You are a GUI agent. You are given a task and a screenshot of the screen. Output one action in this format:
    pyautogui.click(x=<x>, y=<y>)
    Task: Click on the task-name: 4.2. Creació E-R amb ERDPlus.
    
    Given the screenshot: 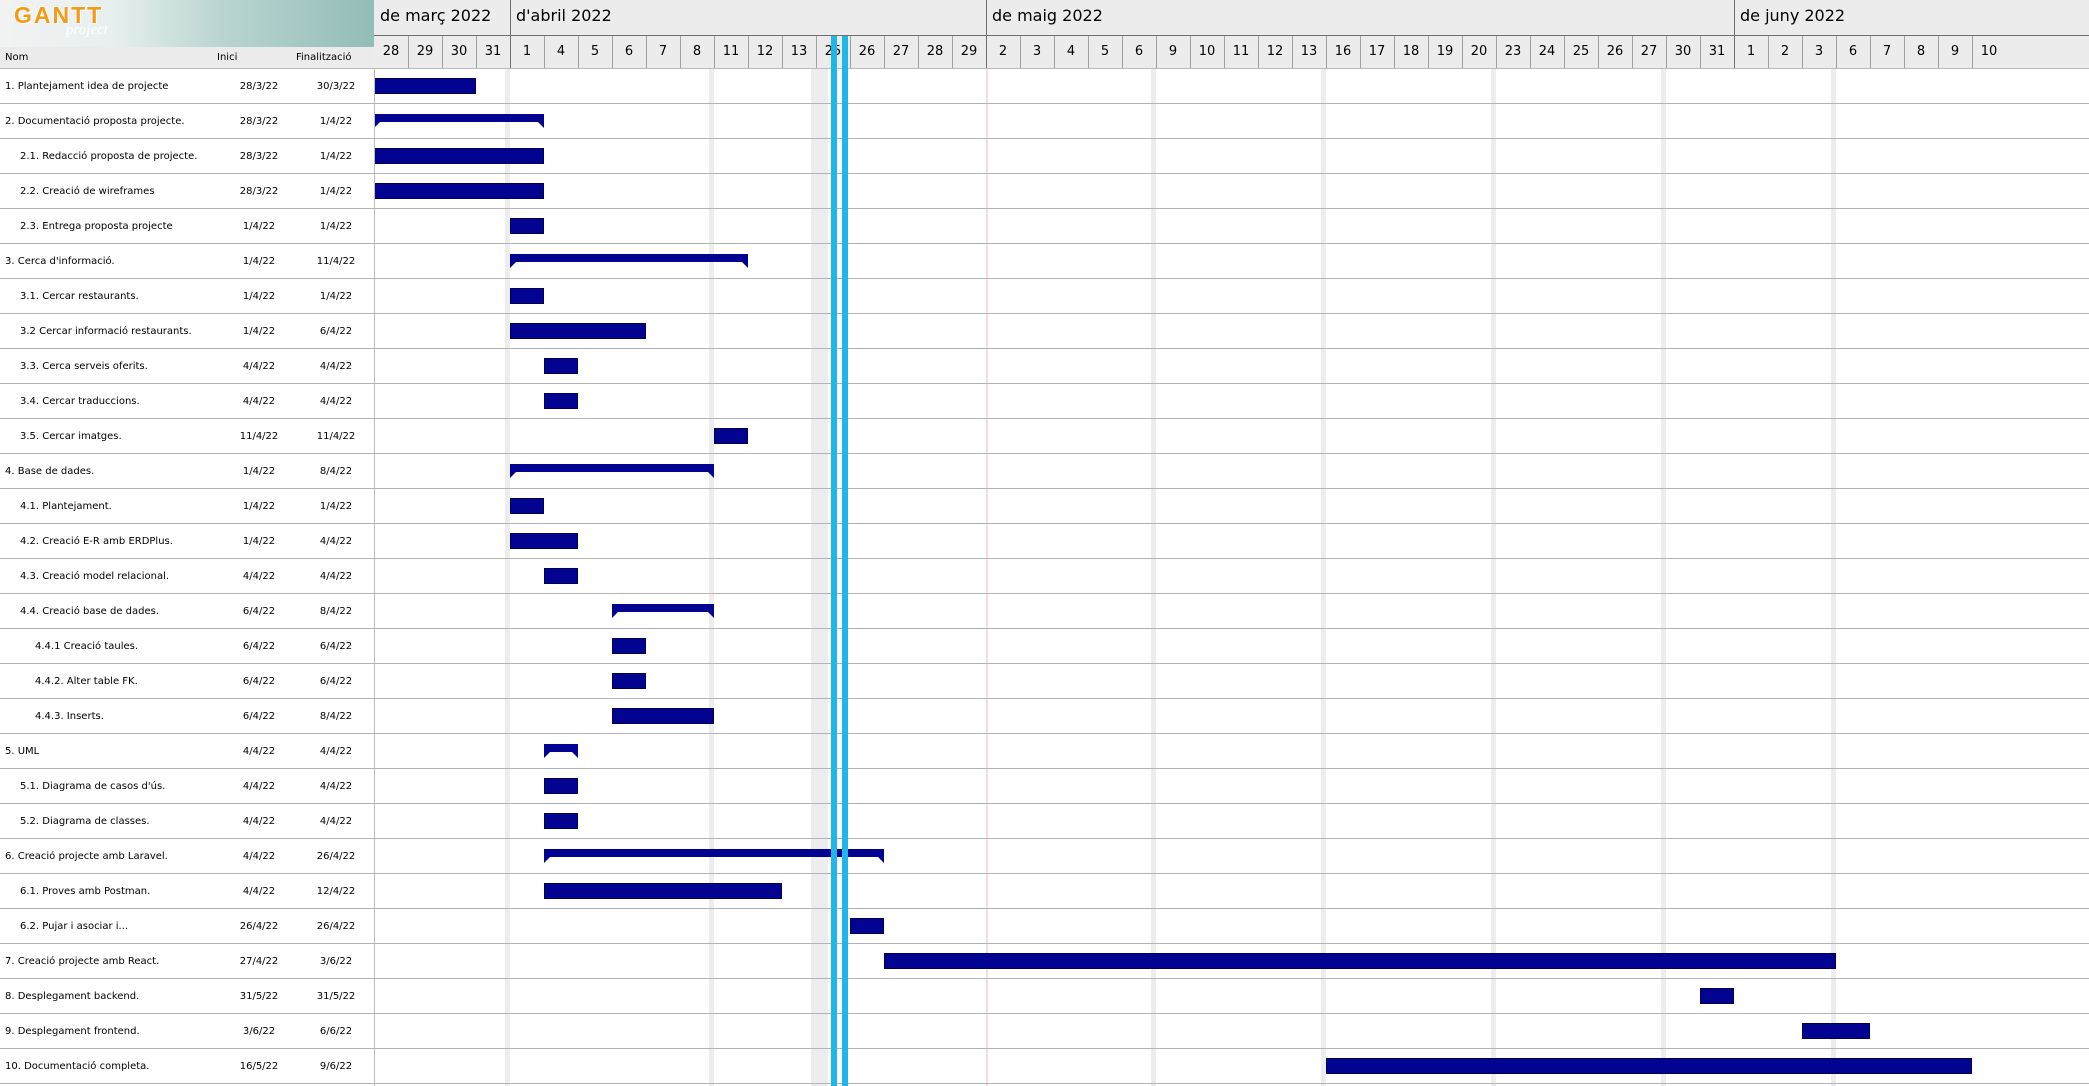 What is the action you would take?
    pyautogui.click(x=96, y=541)
    